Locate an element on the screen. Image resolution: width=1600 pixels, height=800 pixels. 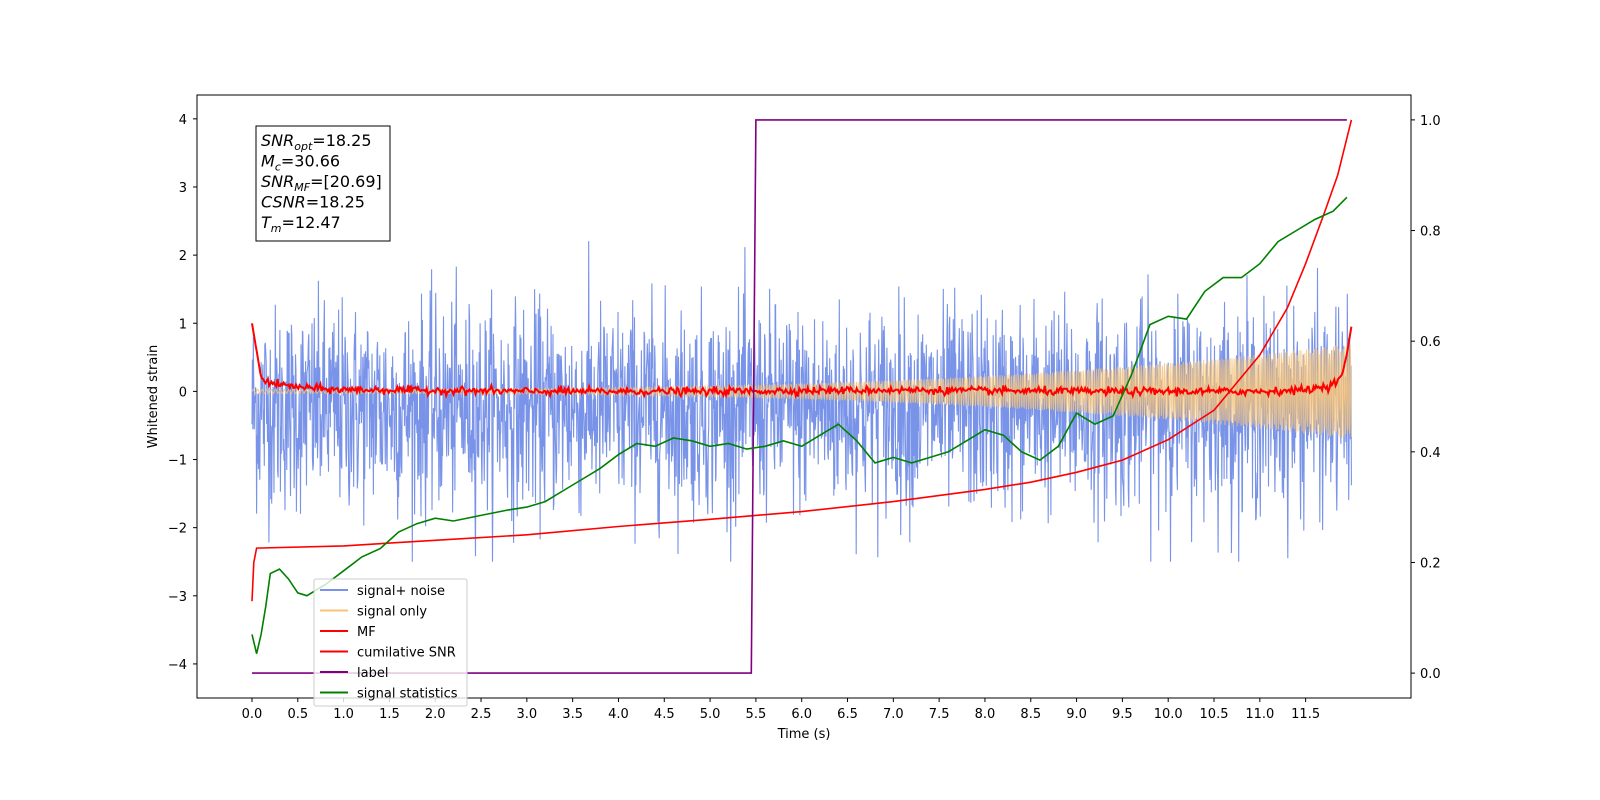
y-tick-label: −4 is located at coordinates (177, 665).